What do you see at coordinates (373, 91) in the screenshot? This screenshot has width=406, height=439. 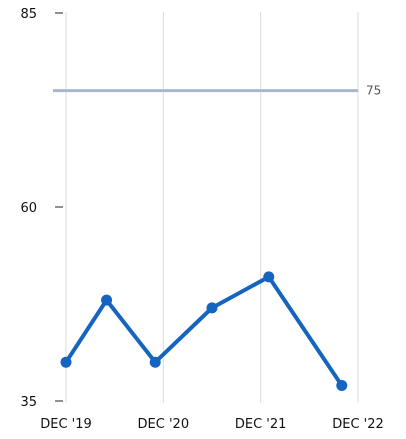 I see `reference-line-label: 75` at bounding box center [373, 91].